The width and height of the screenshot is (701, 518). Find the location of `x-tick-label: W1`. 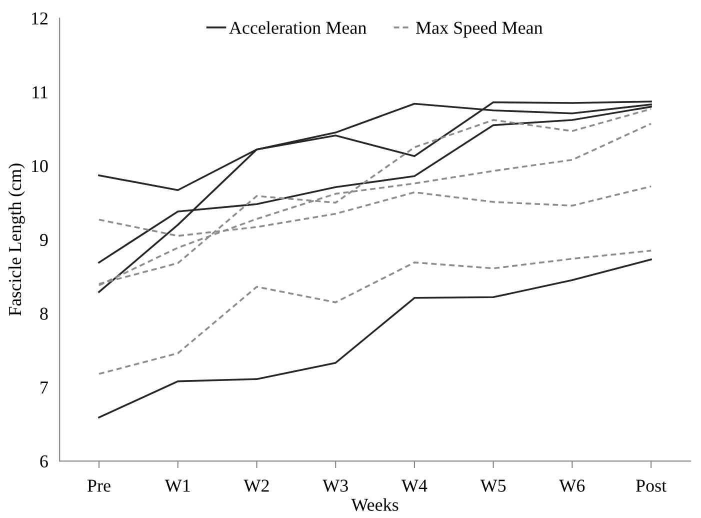

x-tick-label: W1 is located at coordinates (177, 486).